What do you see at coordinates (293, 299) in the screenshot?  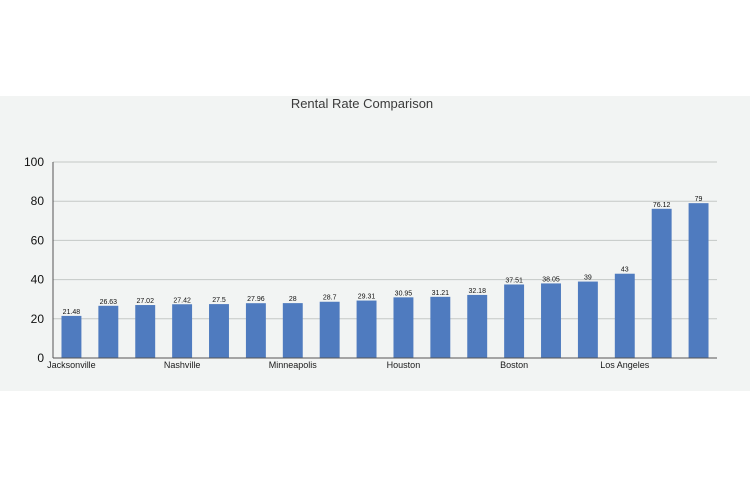 I see `data-label: 28` at bounding box center [293, 299].